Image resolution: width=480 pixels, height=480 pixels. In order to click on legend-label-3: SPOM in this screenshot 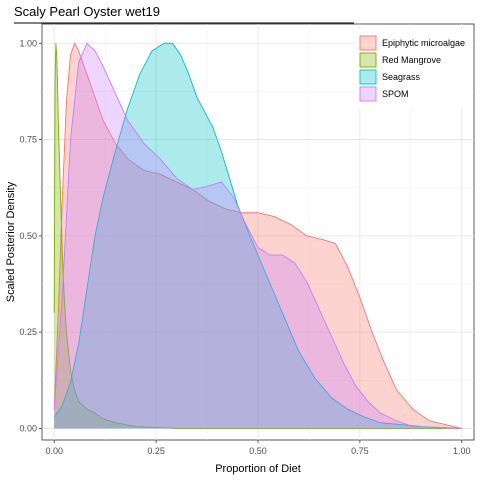, I will do `click(395, 94)`.